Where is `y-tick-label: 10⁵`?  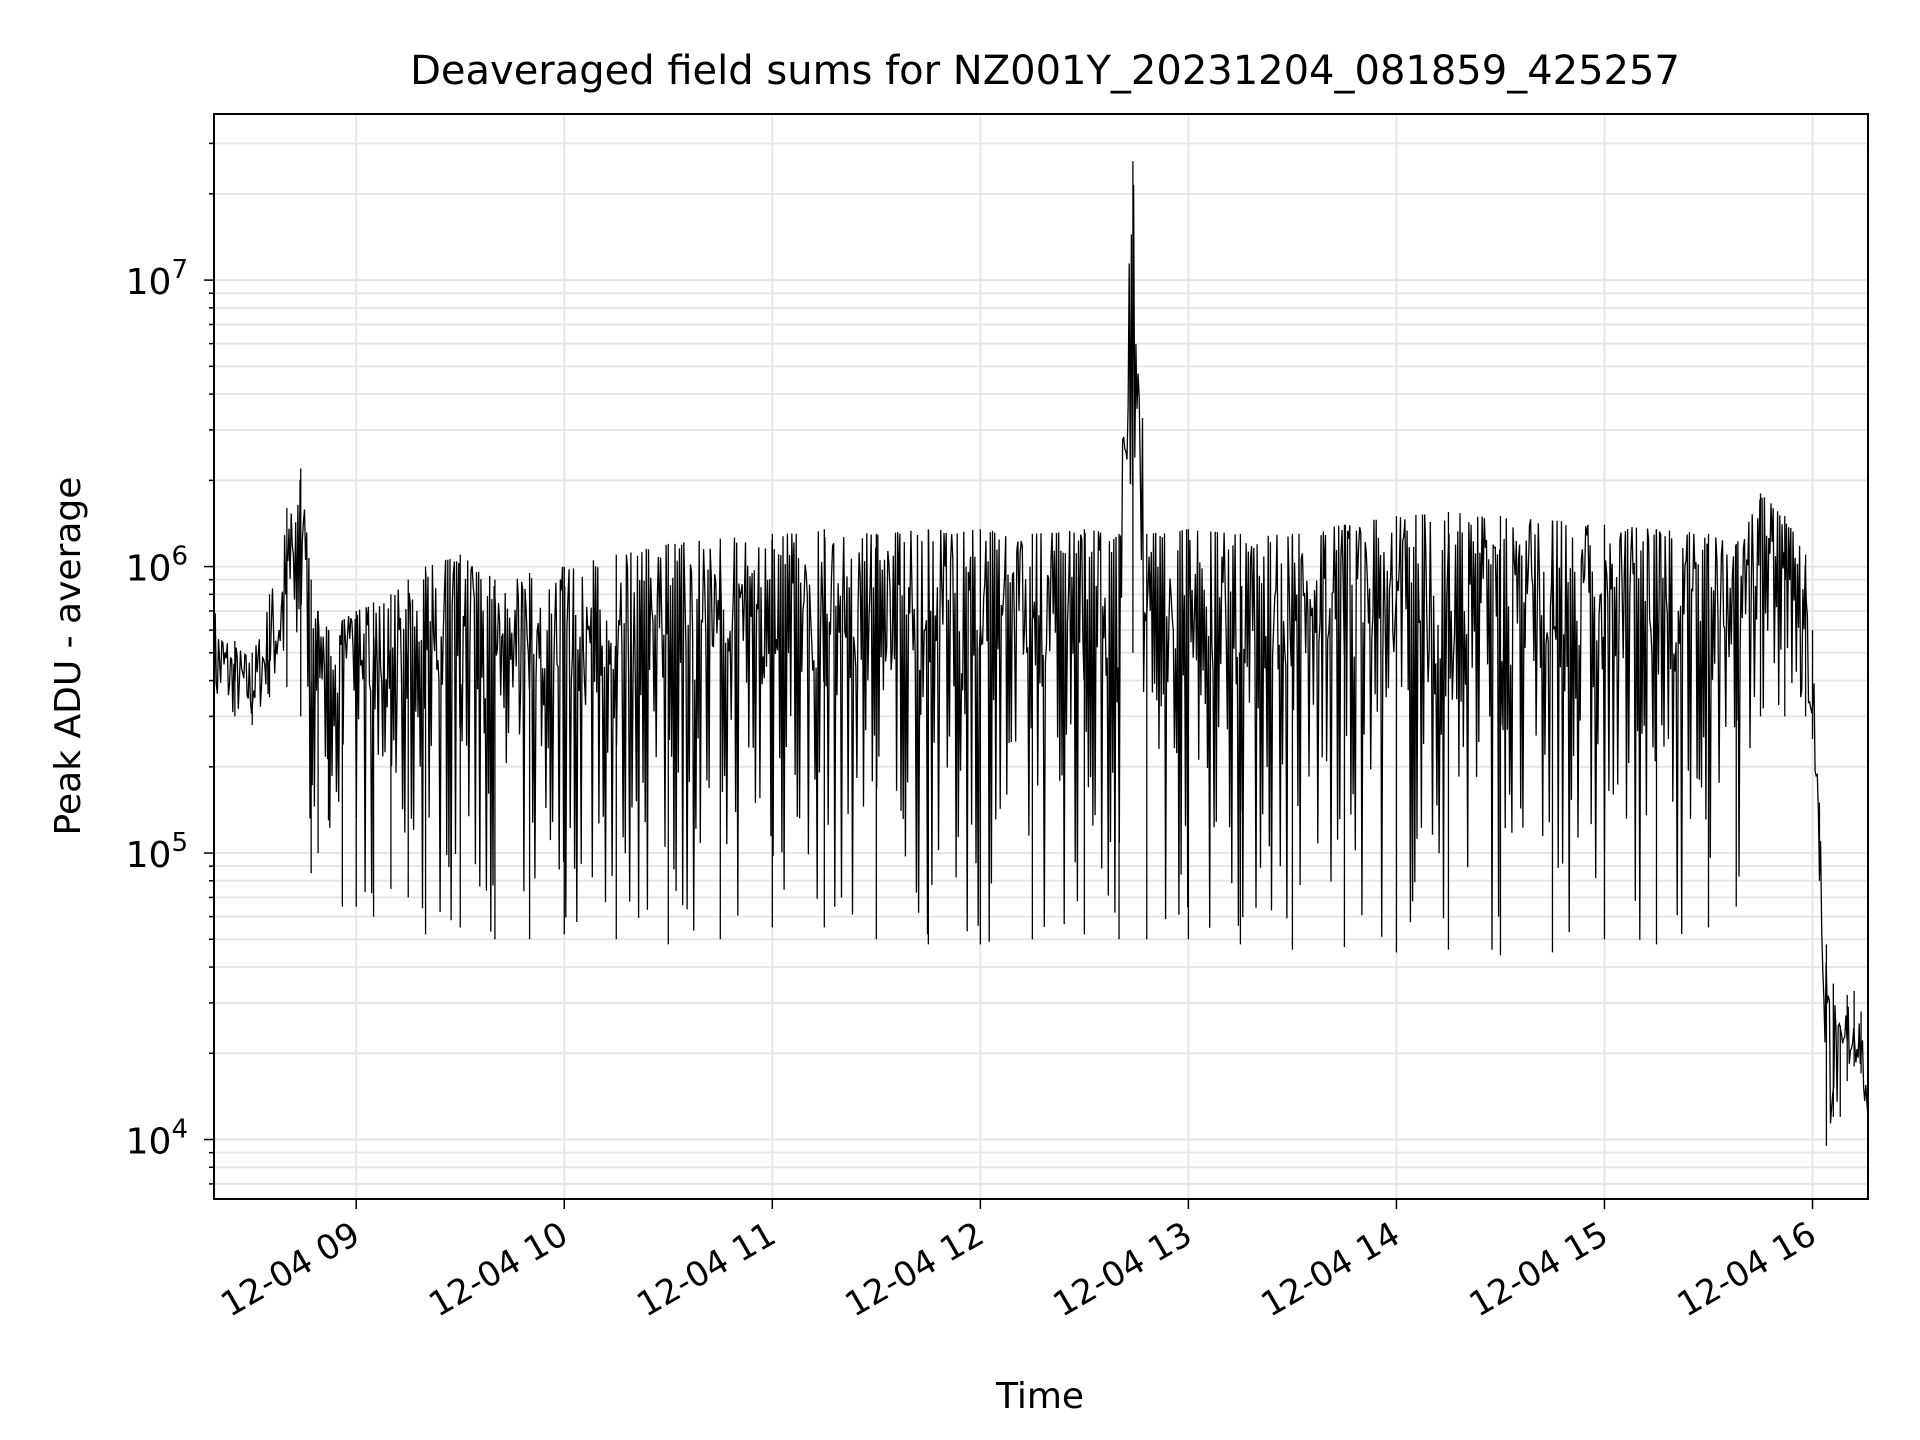 y-tick-label: 10⁵ is located at coordinates (157, 852).